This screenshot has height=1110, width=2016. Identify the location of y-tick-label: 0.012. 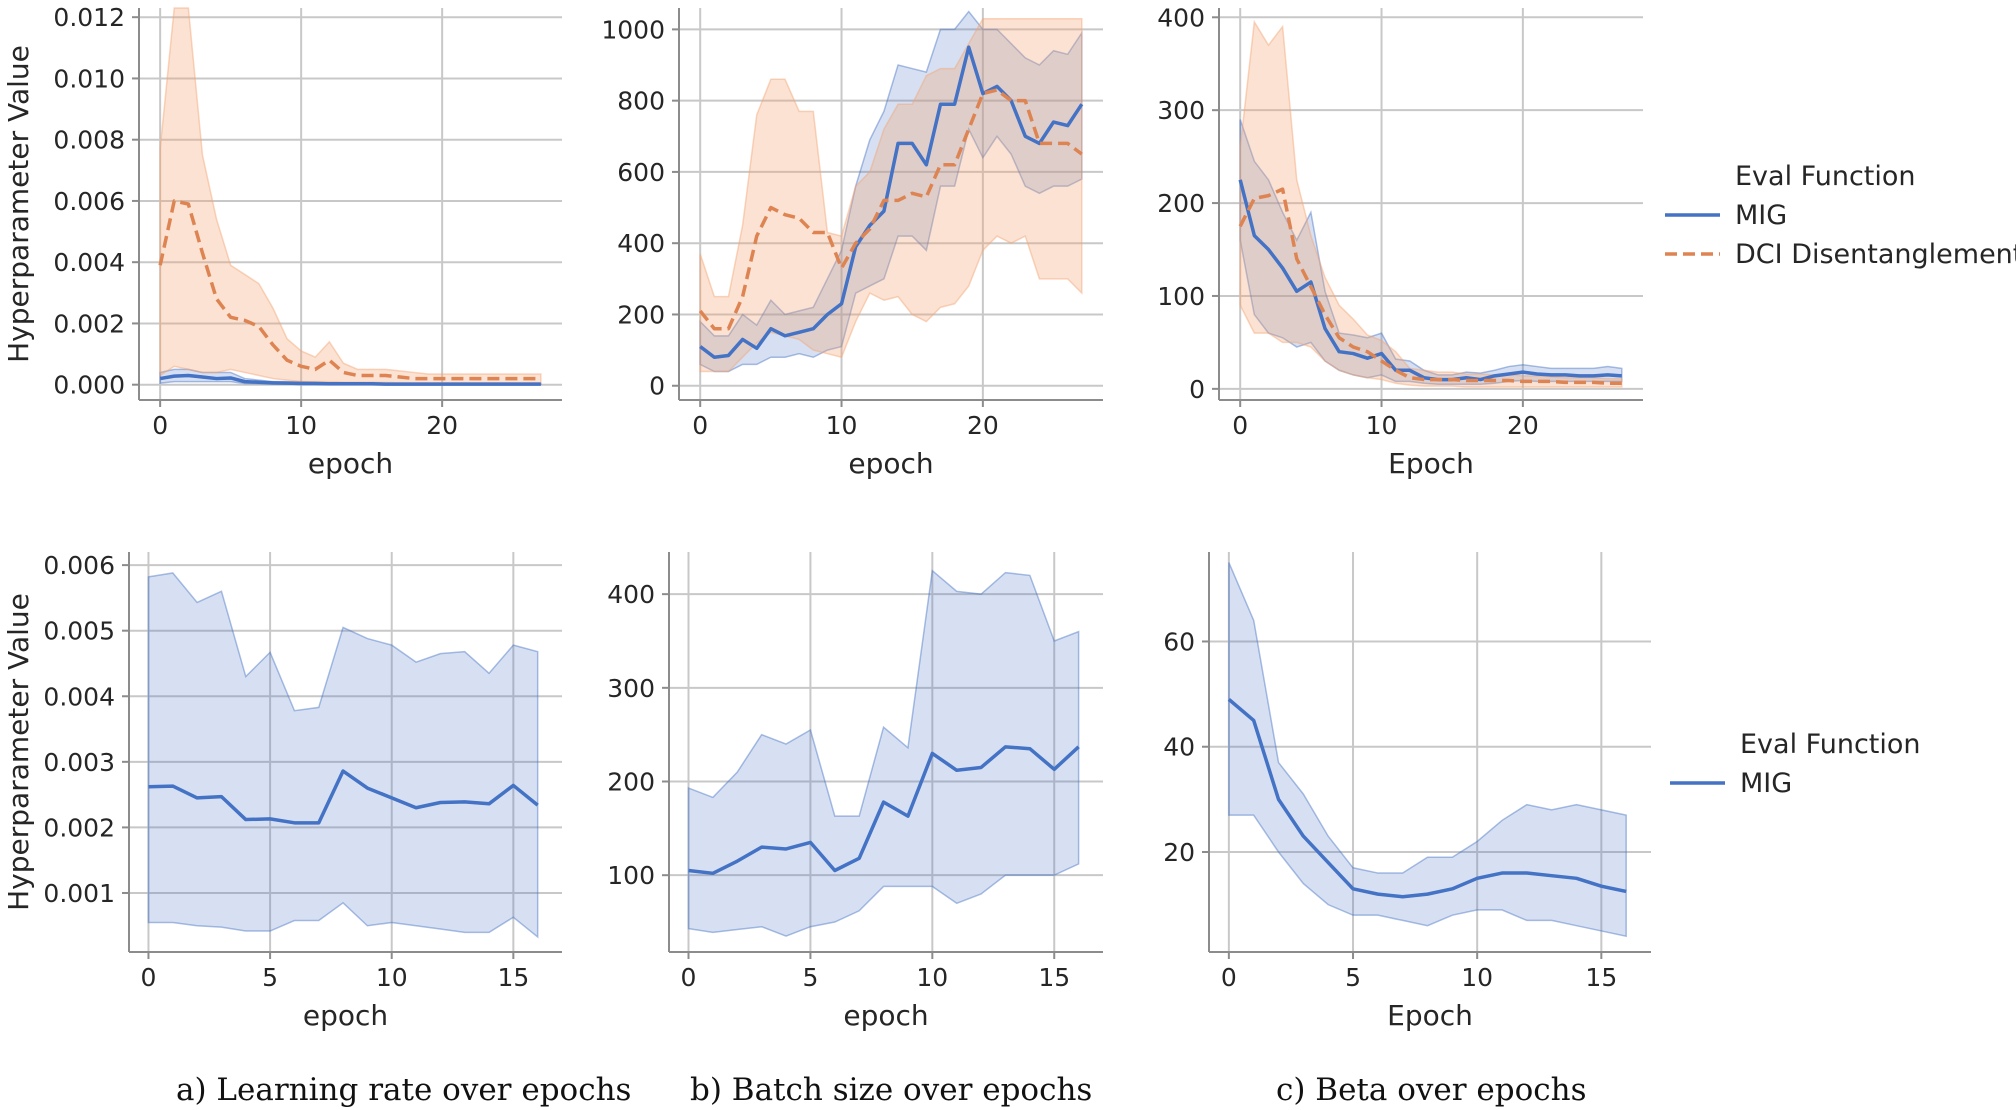
(89, 17).